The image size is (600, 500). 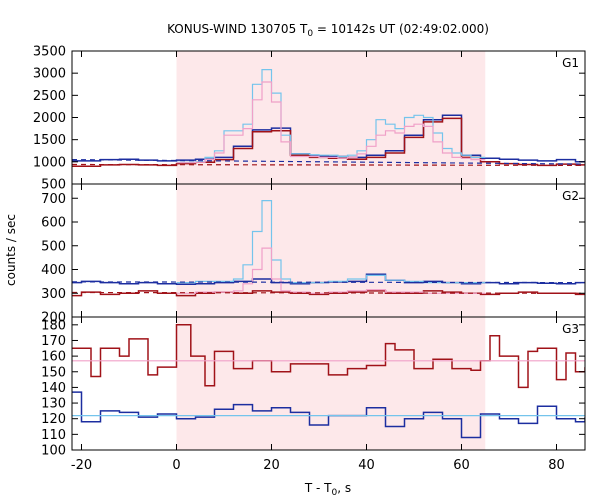 What do you see at coordinates (366, 465) in the screenshot?
I see `x-tick-label: 40` at bounding box center [366, 465].